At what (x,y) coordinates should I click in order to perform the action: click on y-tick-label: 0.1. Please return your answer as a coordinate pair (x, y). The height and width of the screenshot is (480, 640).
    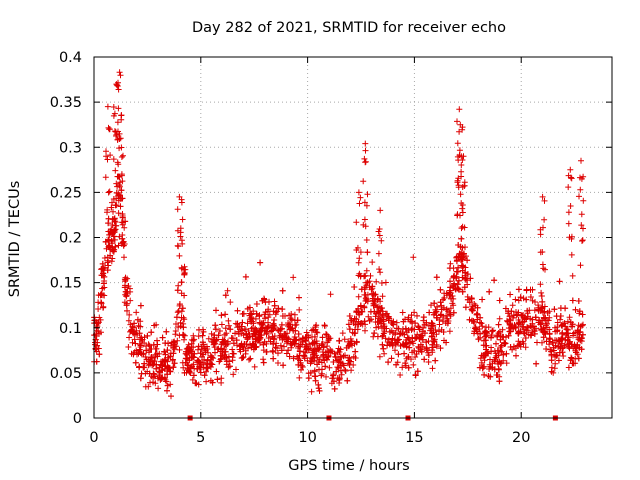
    Looking at the image, I should click on (70, 329).